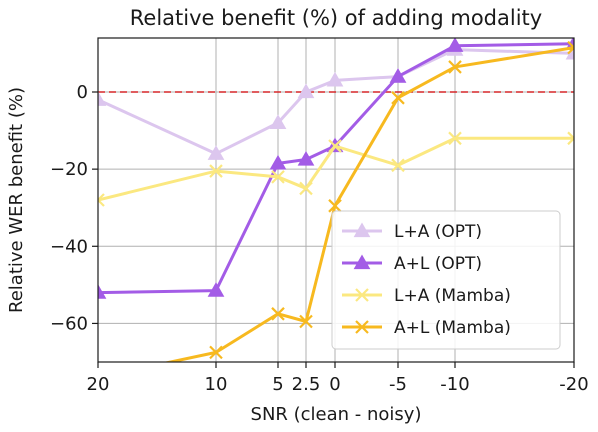 The image size is (598, 432). I want to click on legend: L+A (OPT) A+L (OPT) L+A (Mamba) A+L (Mamba), so click(446, 280).